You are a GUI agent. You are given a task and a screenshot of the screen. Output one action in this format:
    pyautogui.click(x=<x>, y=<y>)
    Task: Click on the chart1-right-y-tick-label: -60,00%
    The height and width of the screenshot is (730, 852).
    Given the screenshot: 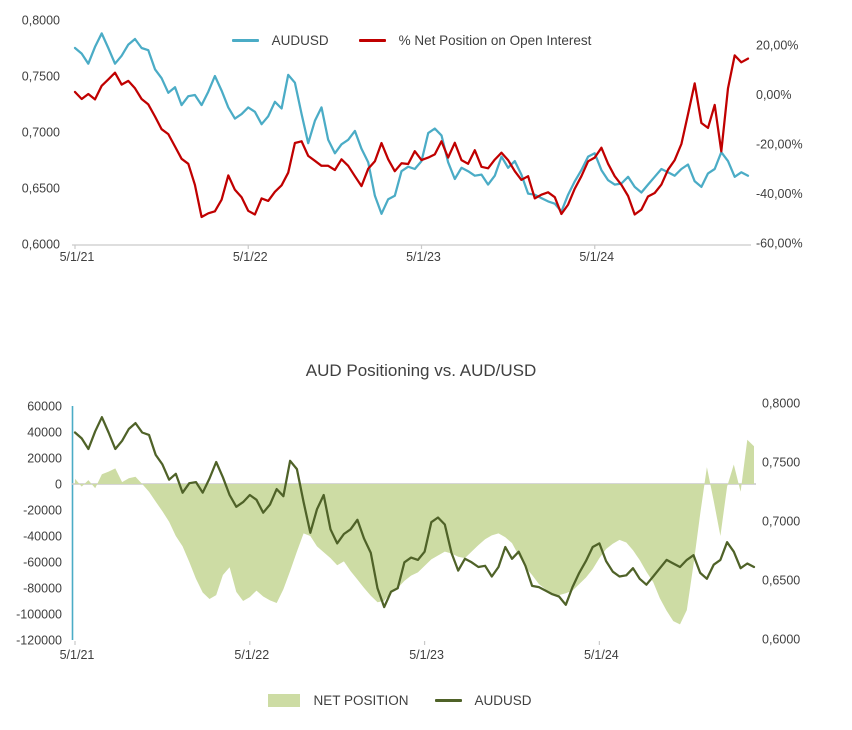 What is the action you would take?
    pyautogui.click(x=779, y=244)
    